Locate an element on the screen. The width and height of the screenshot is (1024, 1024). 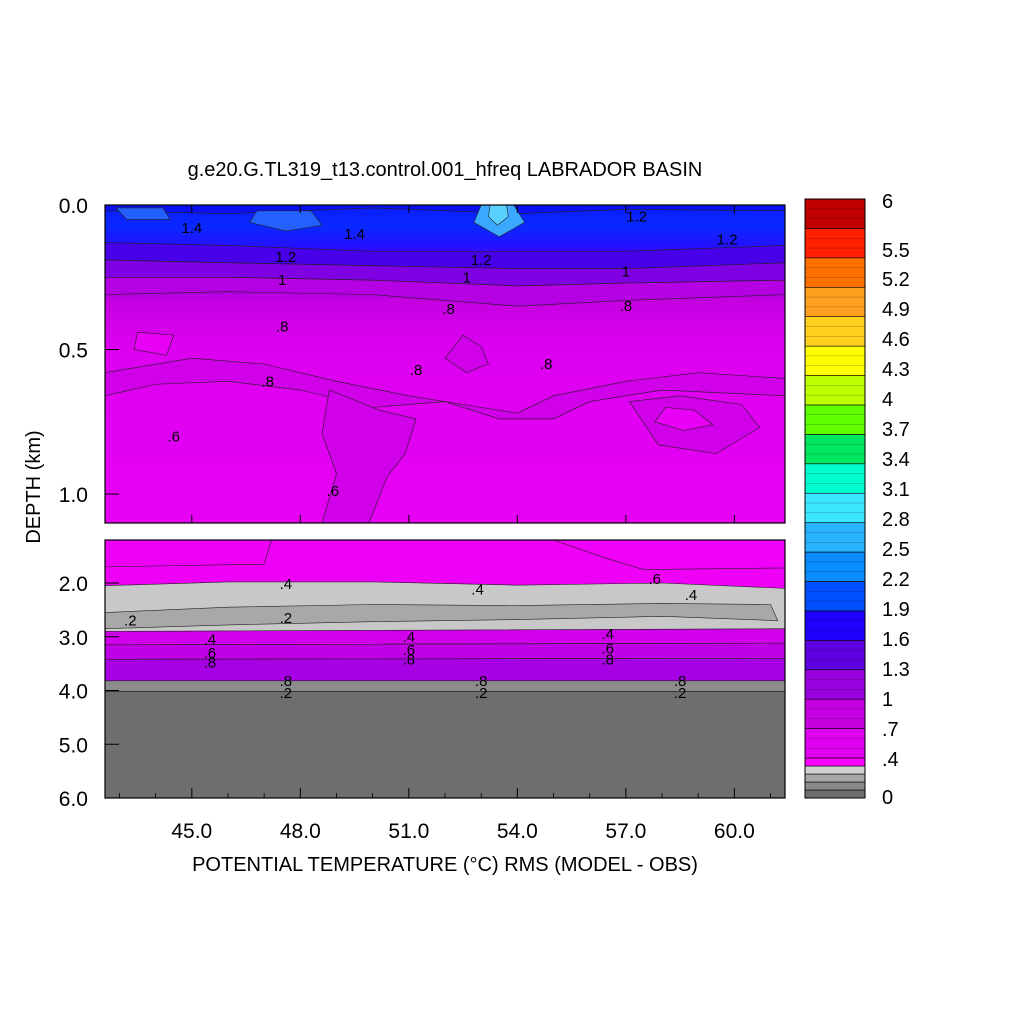
colorbar-label: 4.6 is located at coordinates (896, 340).